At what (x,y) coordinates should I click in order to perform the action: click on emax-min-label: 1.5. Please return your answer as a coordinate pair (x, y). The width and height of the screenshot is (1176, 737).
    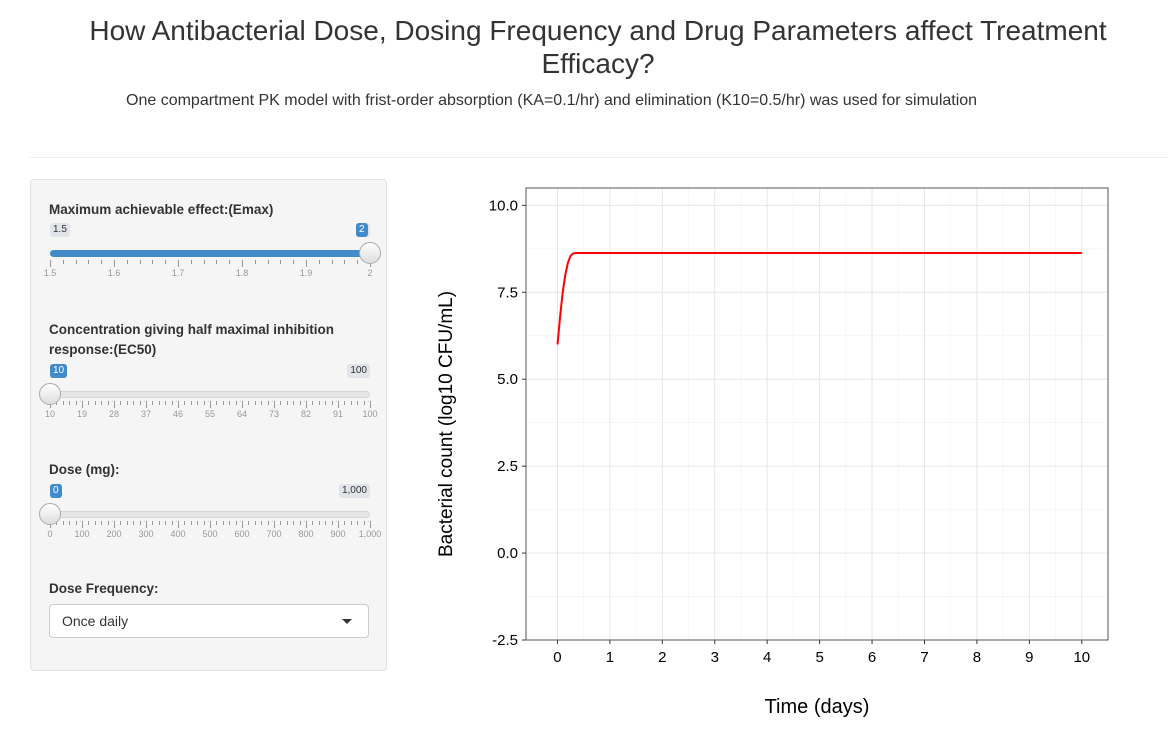
    Looking at the image, I should click on (60, 230).